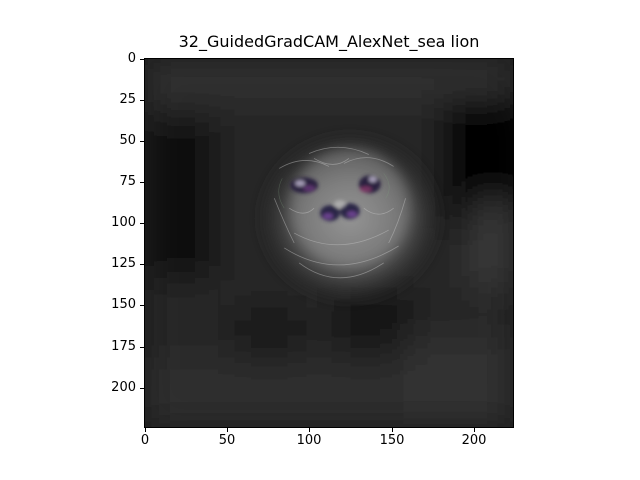 This screenshot has width=640, height=480. I want to click on texture-tint, so click(334, 191).